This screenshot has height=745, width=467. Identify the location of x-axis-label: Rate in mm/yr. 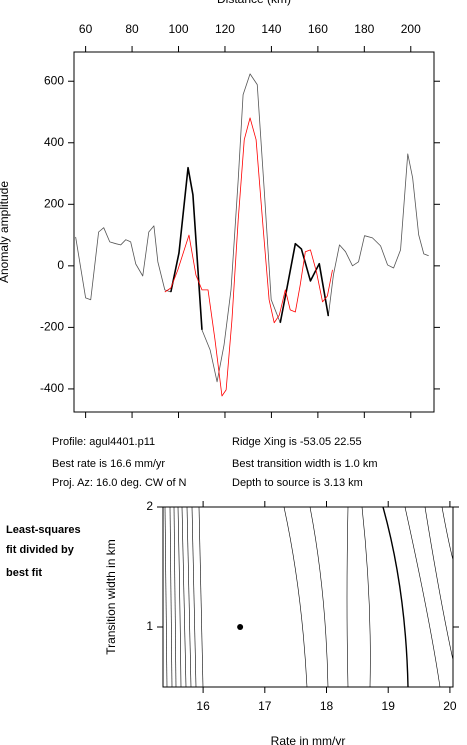
(308, 739).